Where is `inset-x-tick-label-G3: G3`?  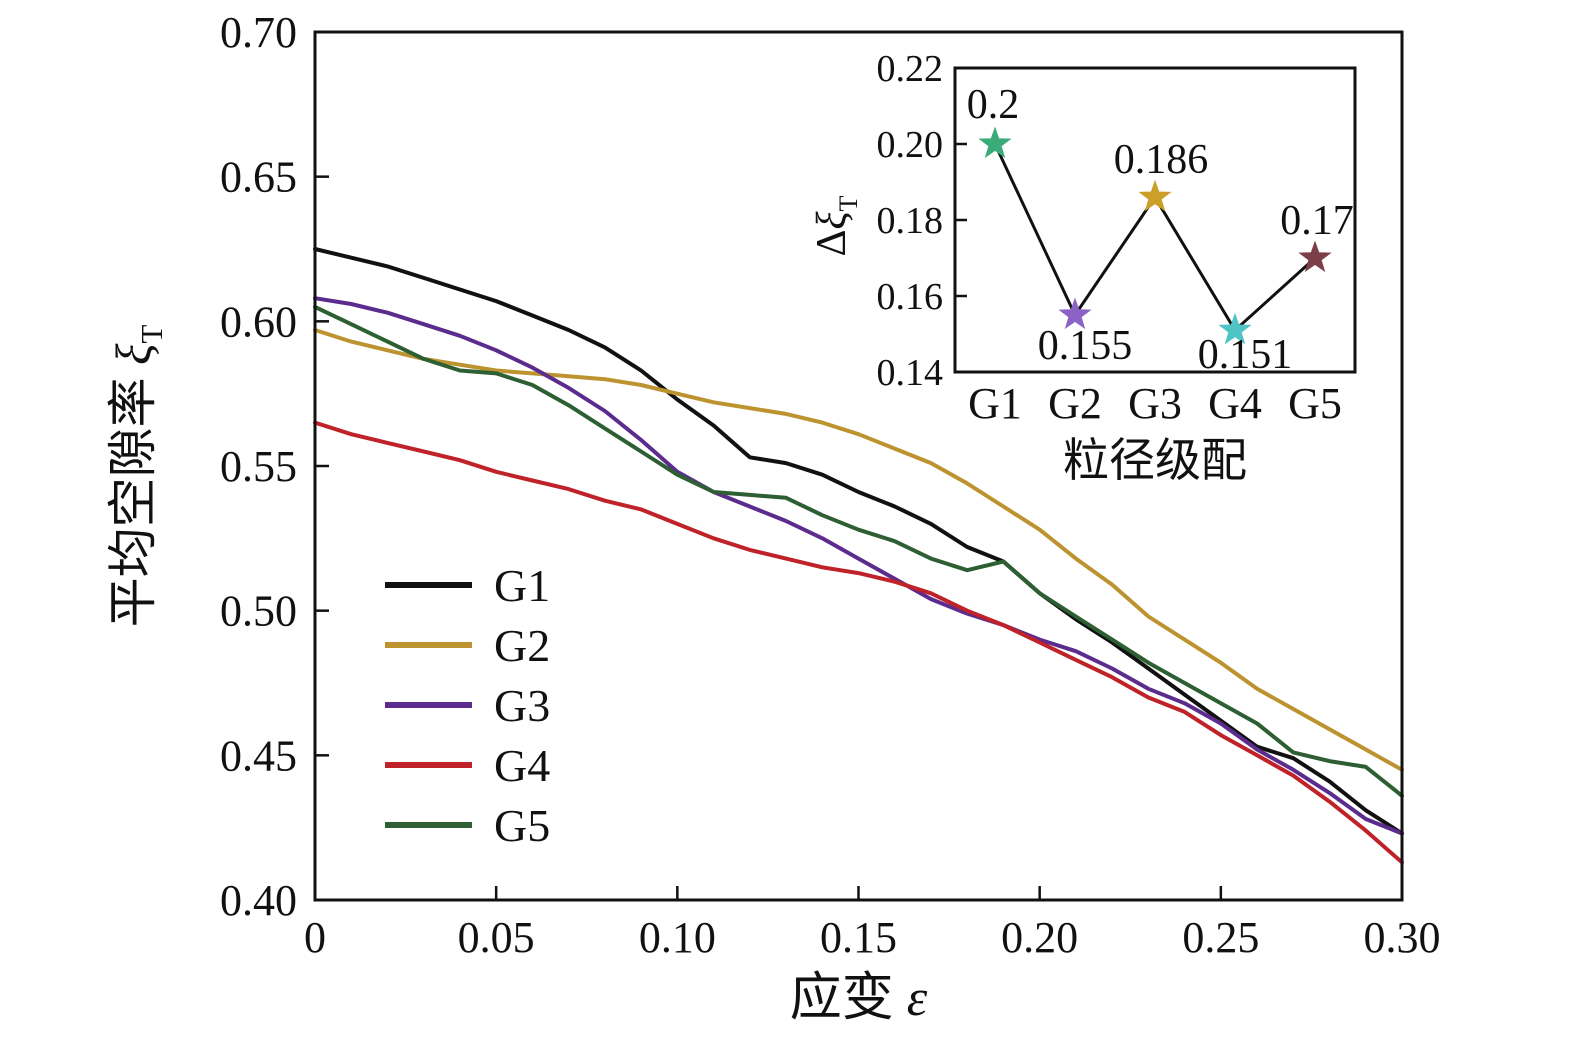 inset-x-tick-label-G3: G3 is located at coordinates (1155, 403).